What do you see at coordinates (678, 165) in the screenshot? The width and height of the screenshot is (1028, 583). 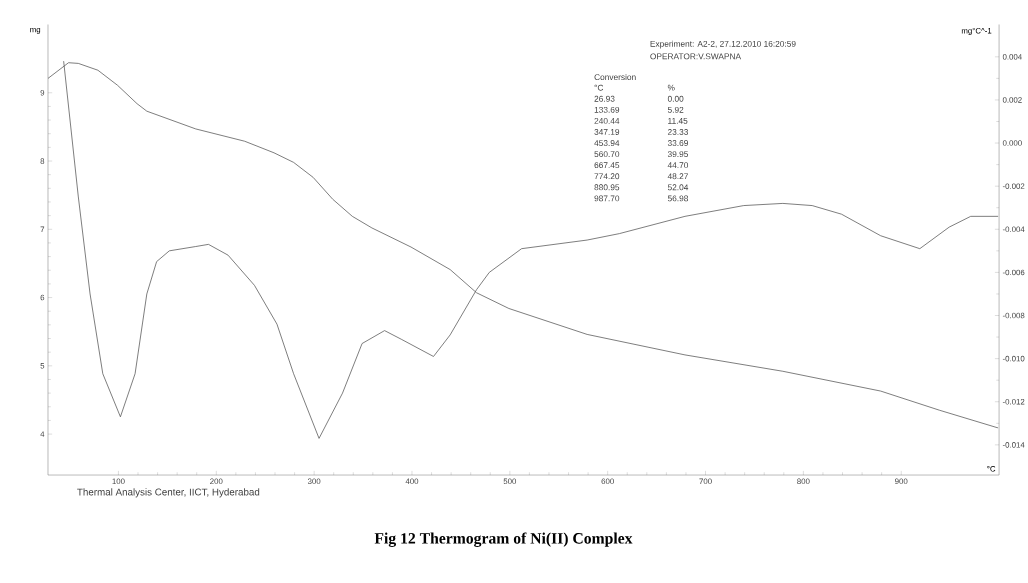 I see `annotation: 44.70` at bounding box center [678, 165].